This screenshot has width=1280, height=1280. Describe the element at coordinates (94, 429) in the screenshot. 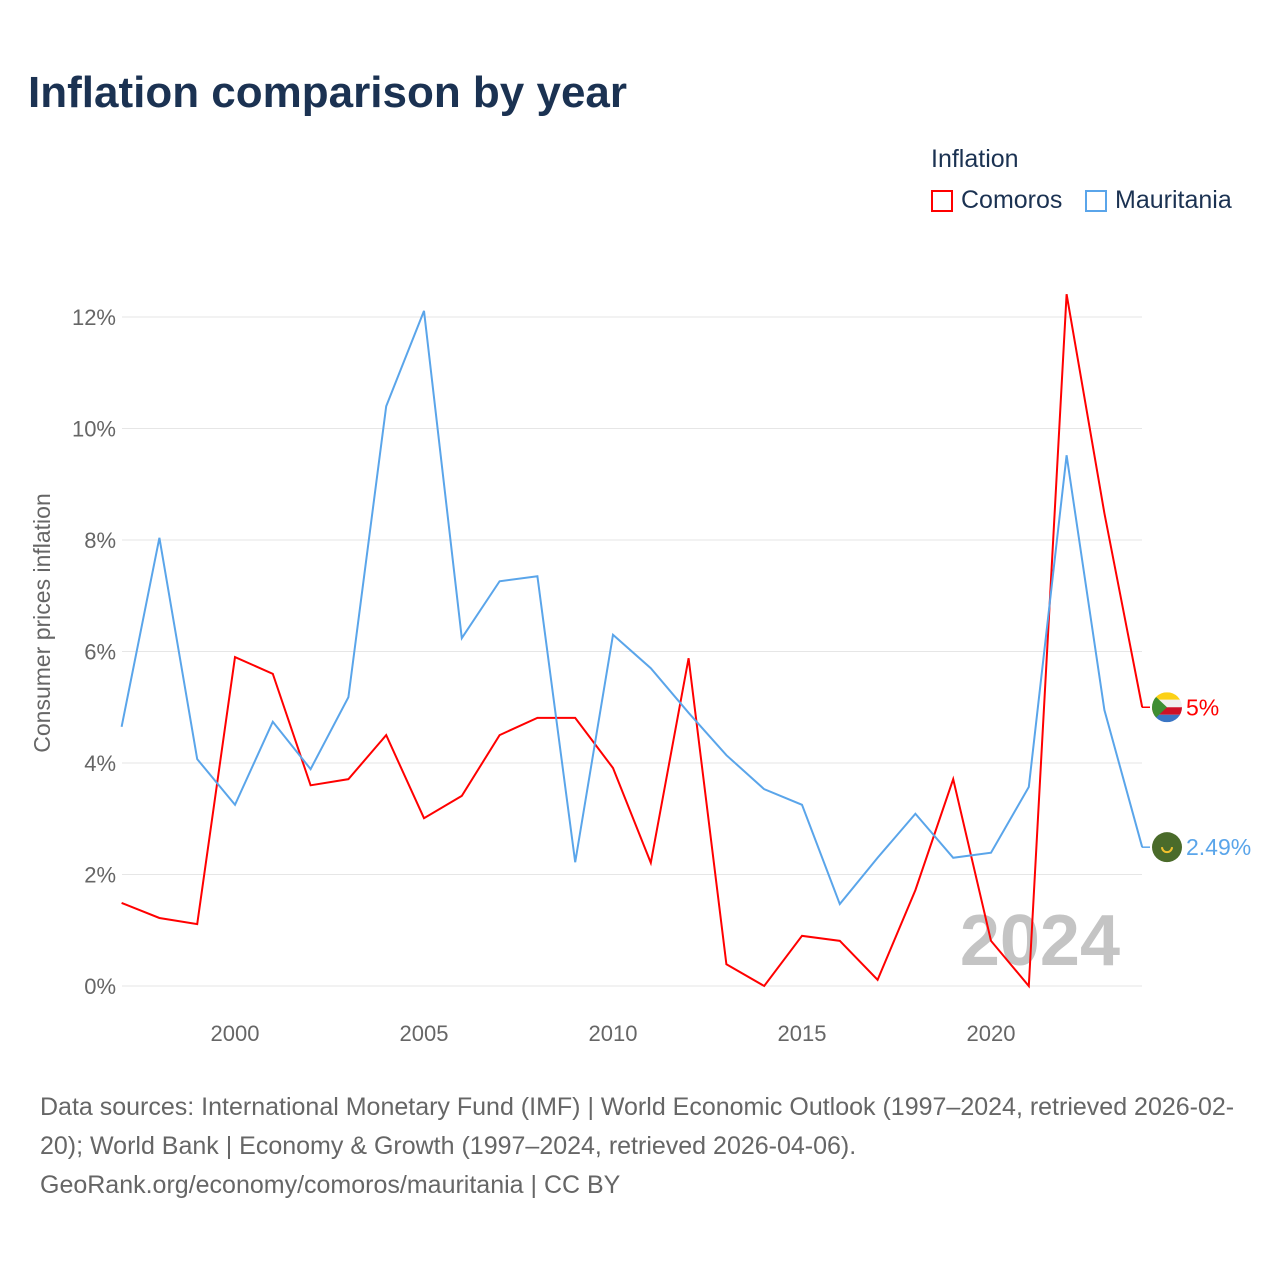

I see `y-tick-label: 10%` at that location.